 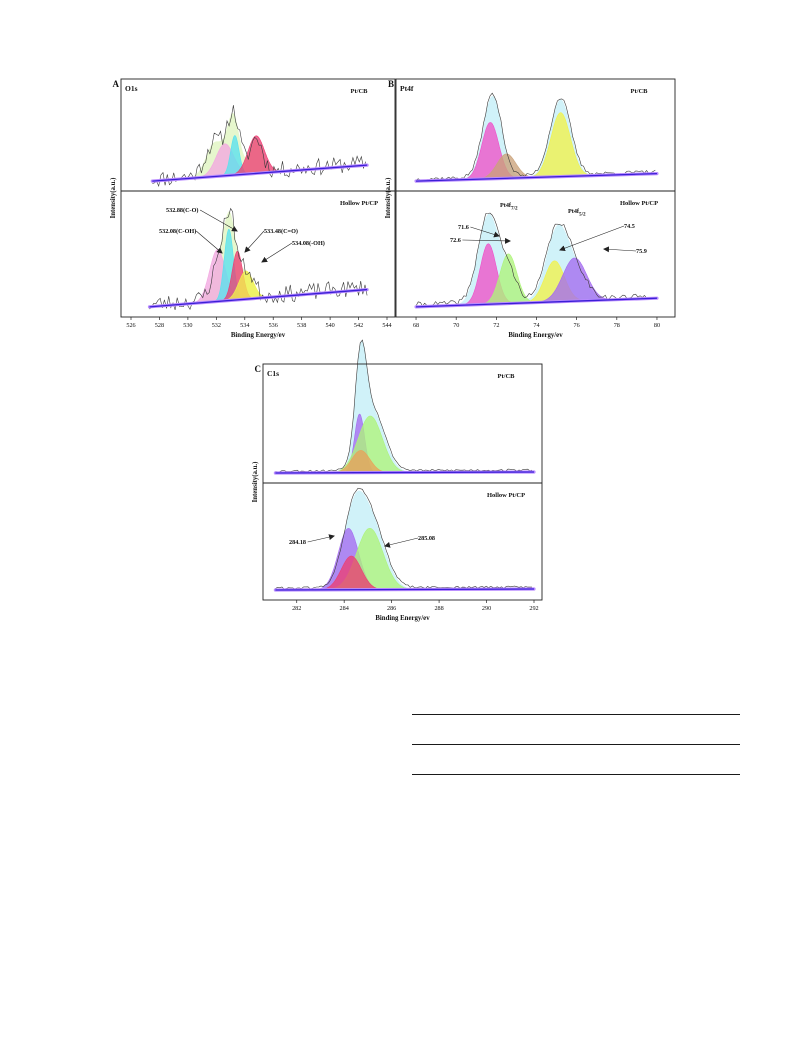 I want to click on element-label: C1s, so click(x=273, y=373).